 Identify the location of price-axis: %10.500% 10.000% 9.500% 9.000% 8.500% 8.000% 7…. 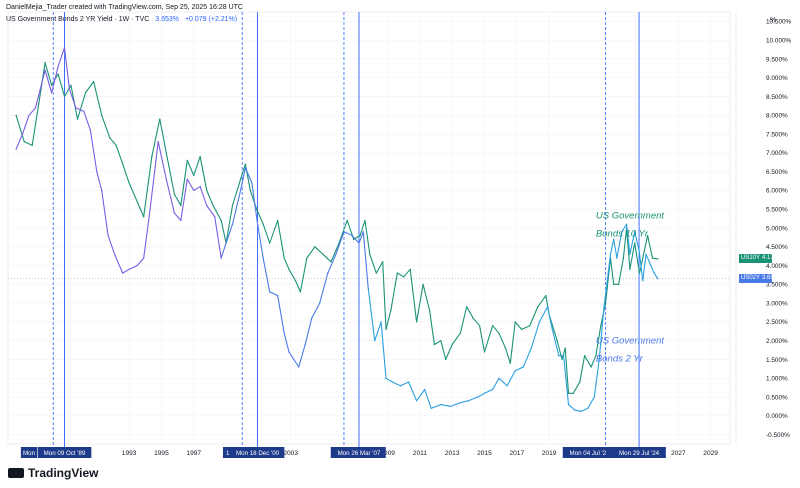
(779, 228).